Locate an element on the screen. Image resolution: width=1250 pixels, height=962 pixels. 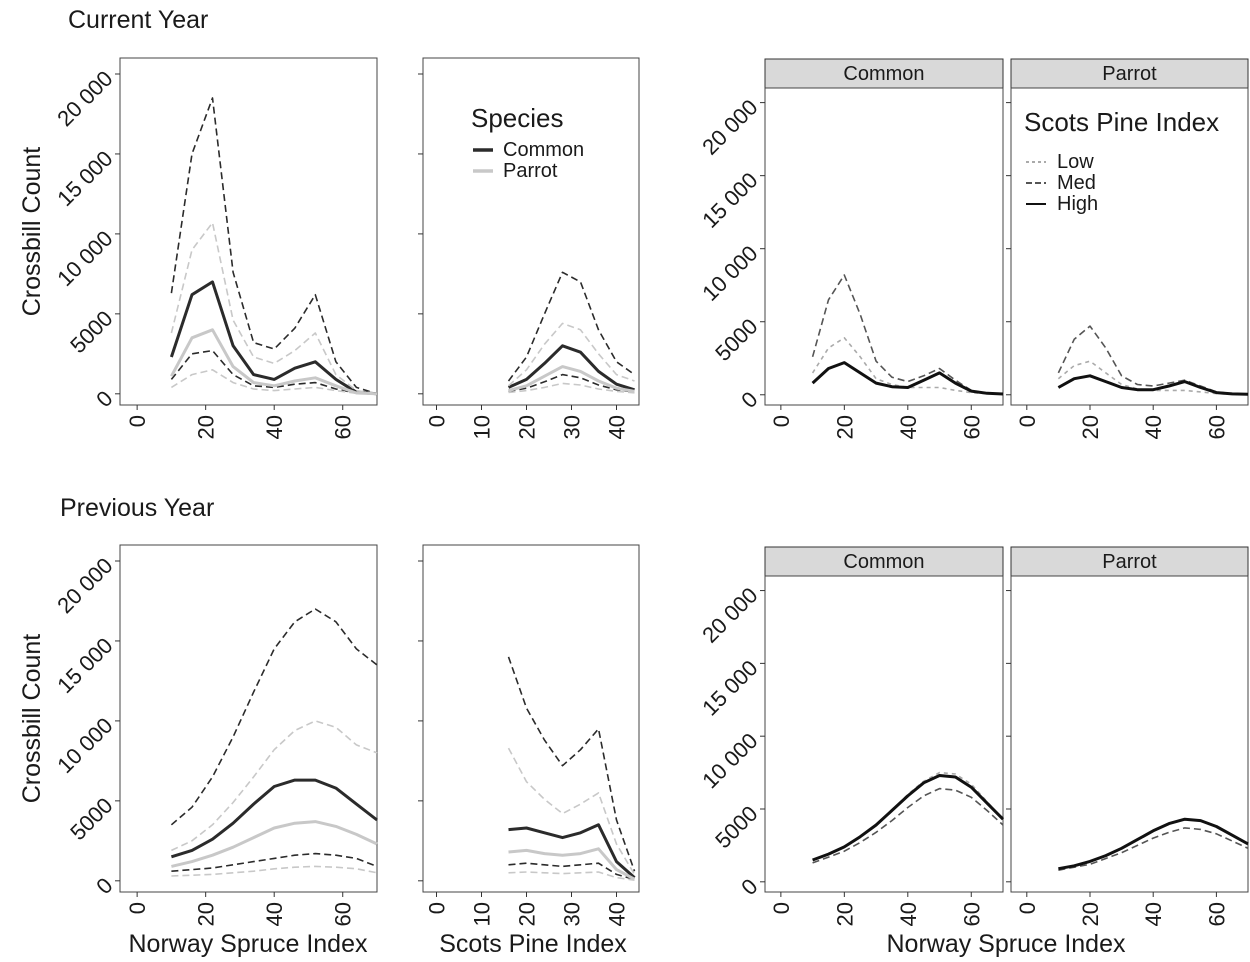
series-line-low is located at coordinates (907, 365).